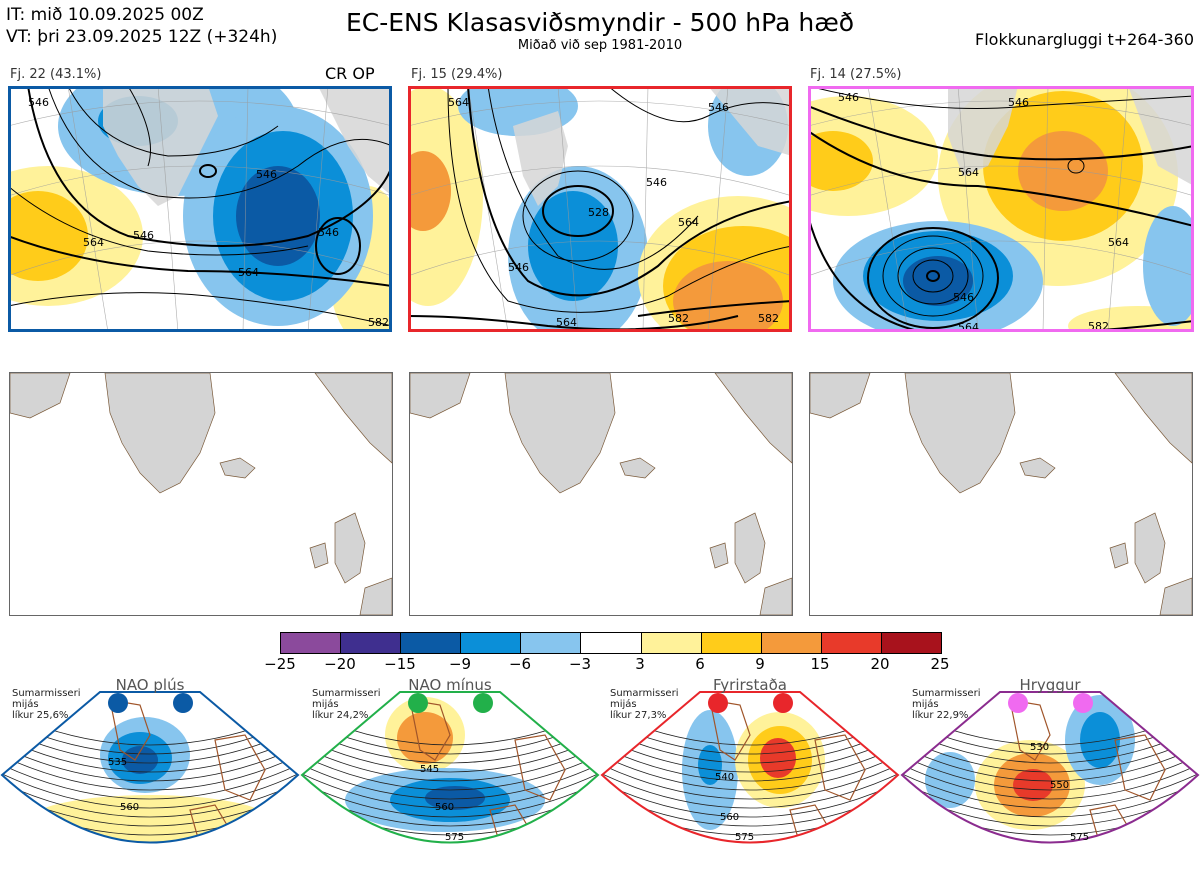 This screenshot has height=875, width=1200. I want to click on cluster-3-label: Fj. 14 (27.5%), so click(856, 74).